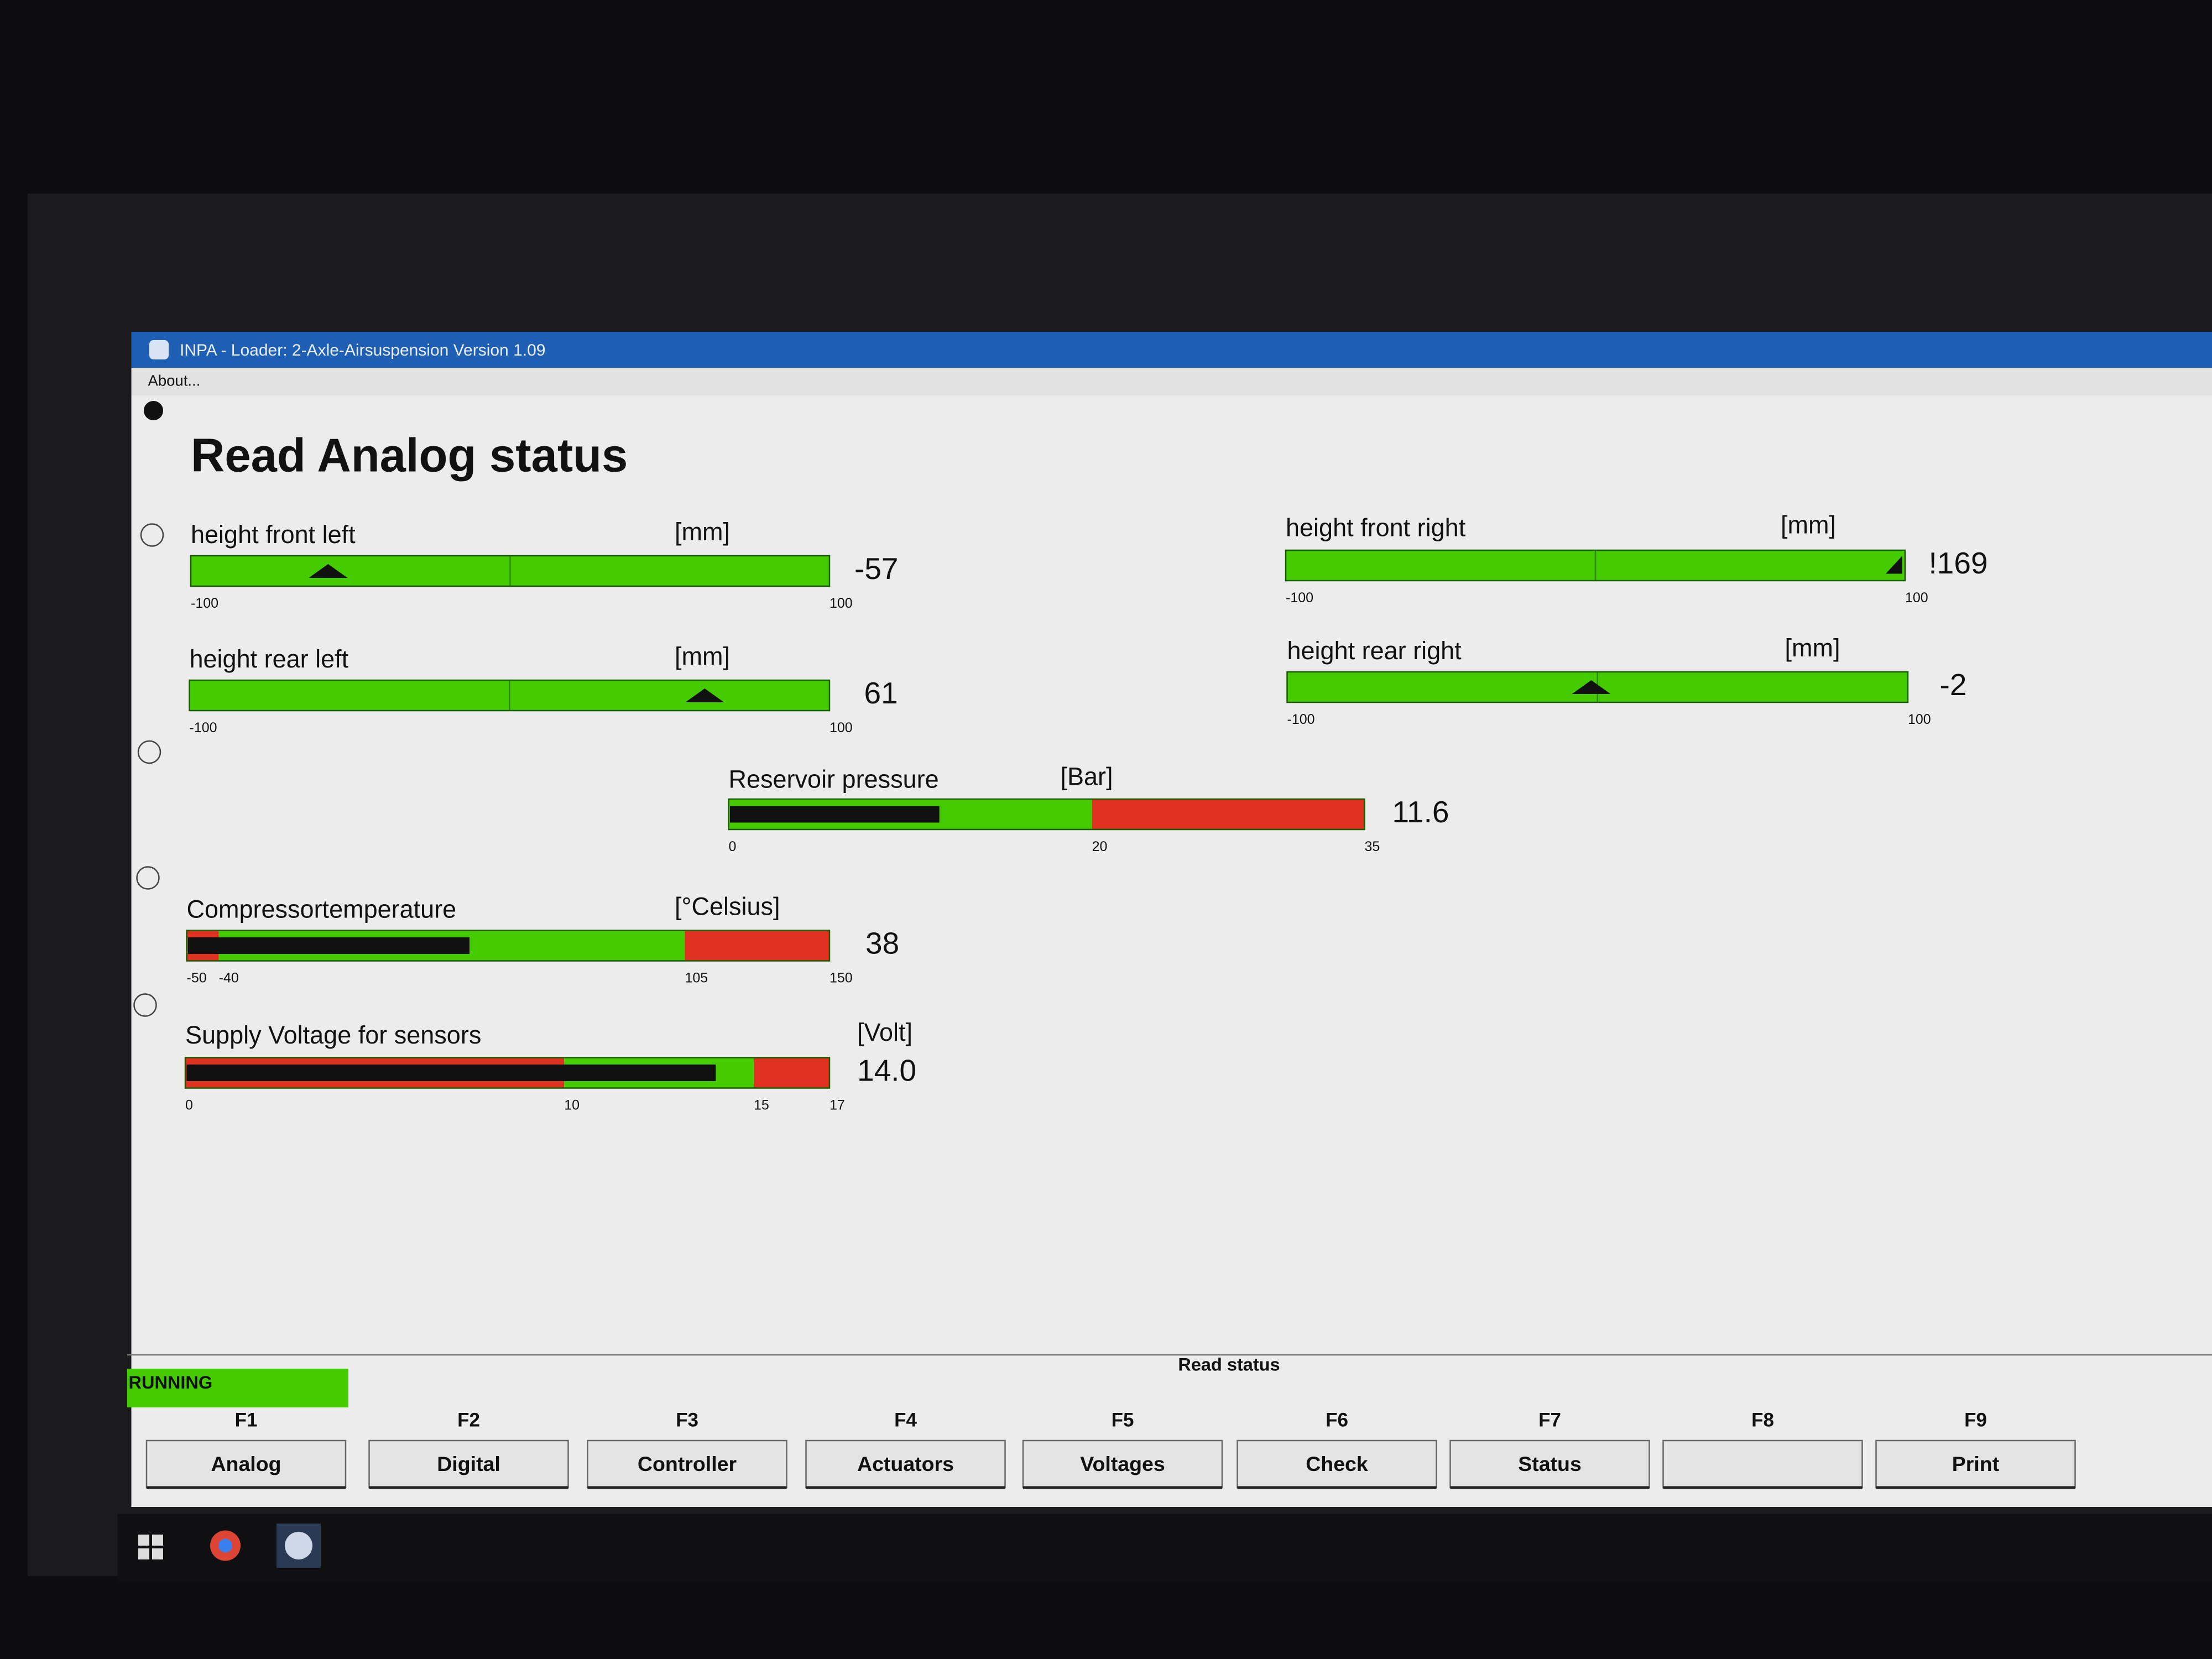  What do you see at coordinates (842, 979) in the screenshot?
I see `gauge-tick-label: 150` at bounding box center [842, 979].